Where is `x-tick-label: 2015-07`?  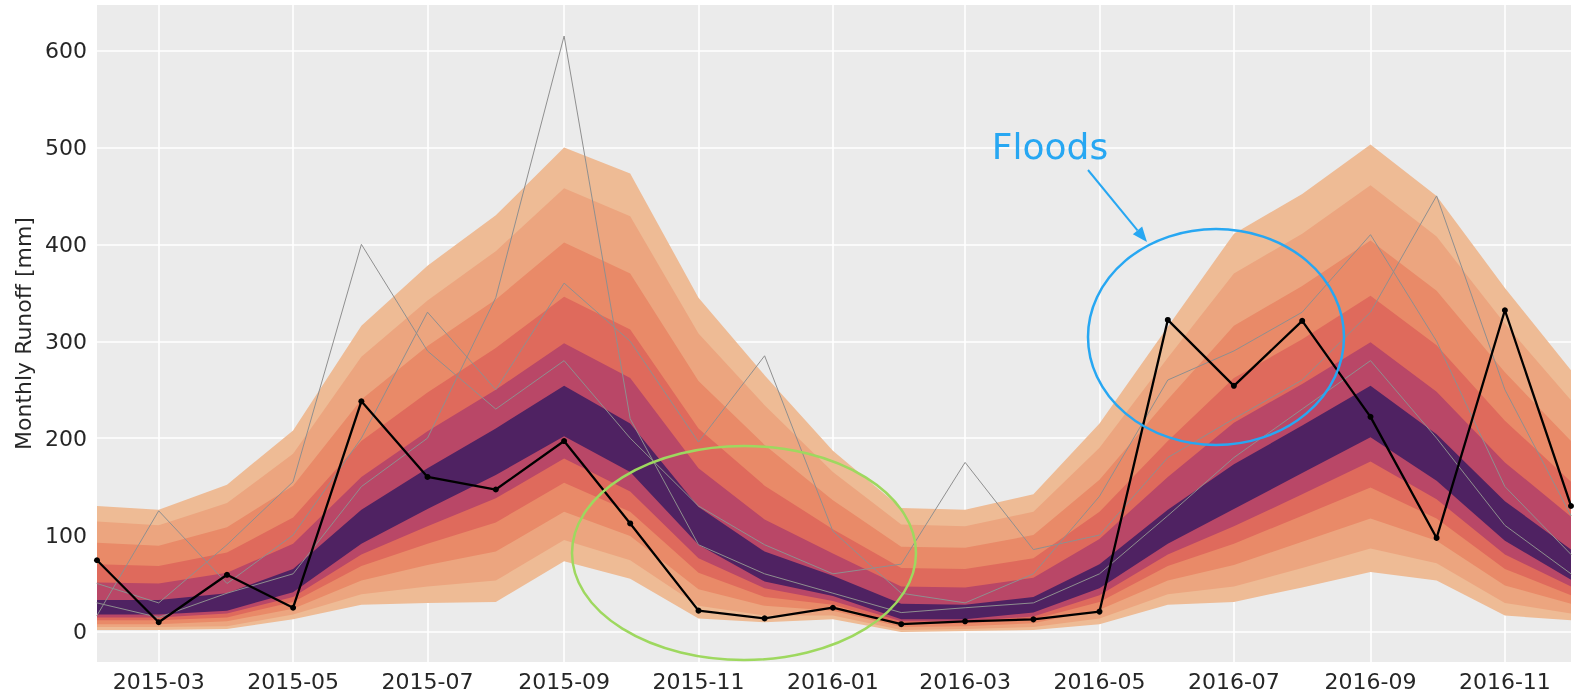 x-tick-label: 2015-07 is located at coordinates (427, 680).